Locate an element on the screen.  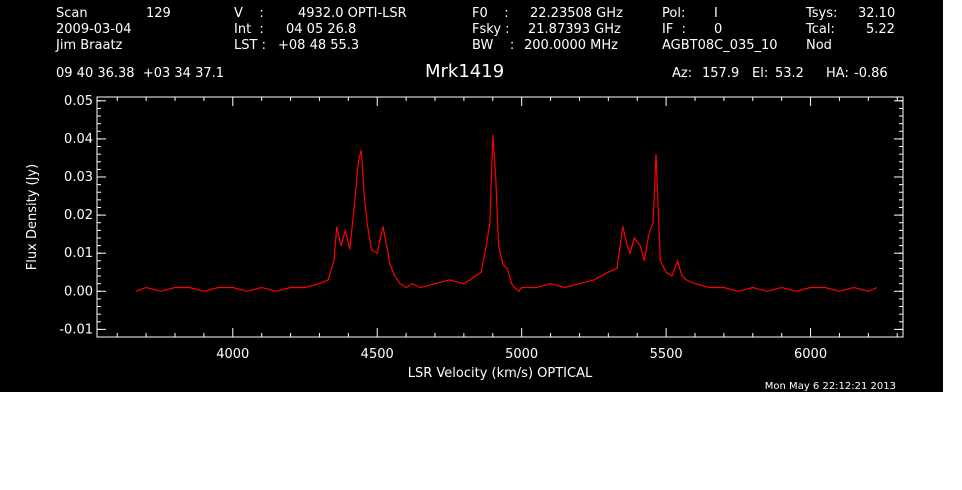
x-tick-labels: 4000 4500 5000 5500 6000 is located at coordinates (521, 354).